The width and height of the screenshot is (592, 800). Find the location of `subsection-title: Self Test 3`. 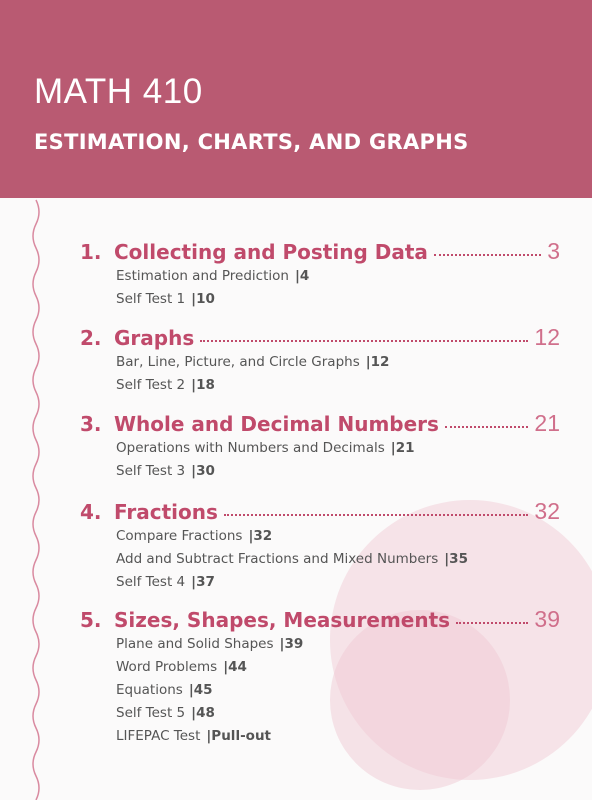

subsection-title: Self Test 3 is located at coordinates (151, 471).